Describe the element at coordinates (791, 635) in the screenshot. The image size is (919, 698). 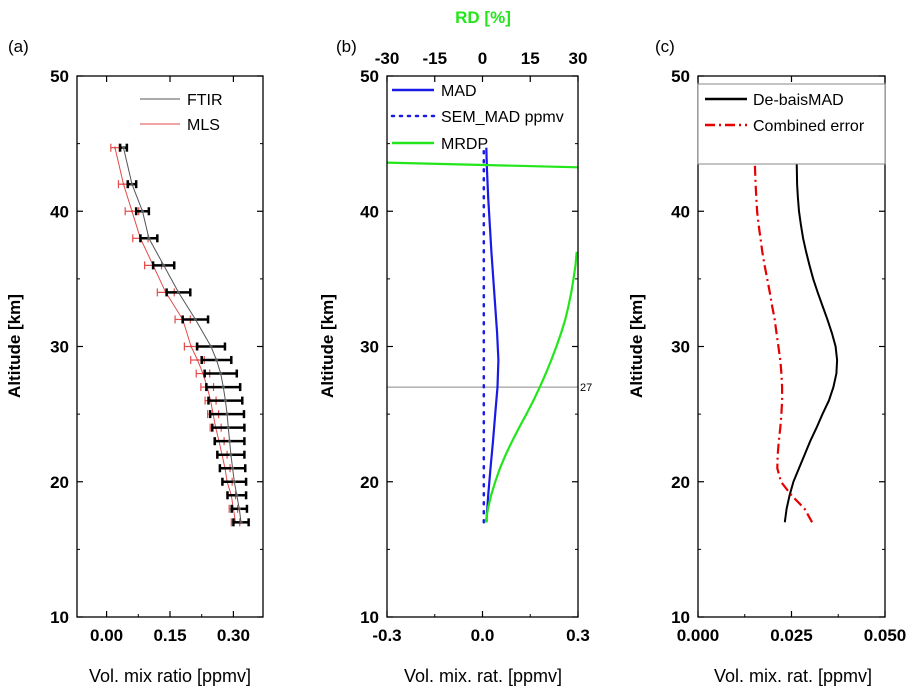
I see `x-tick-label: 0.025` at that location.